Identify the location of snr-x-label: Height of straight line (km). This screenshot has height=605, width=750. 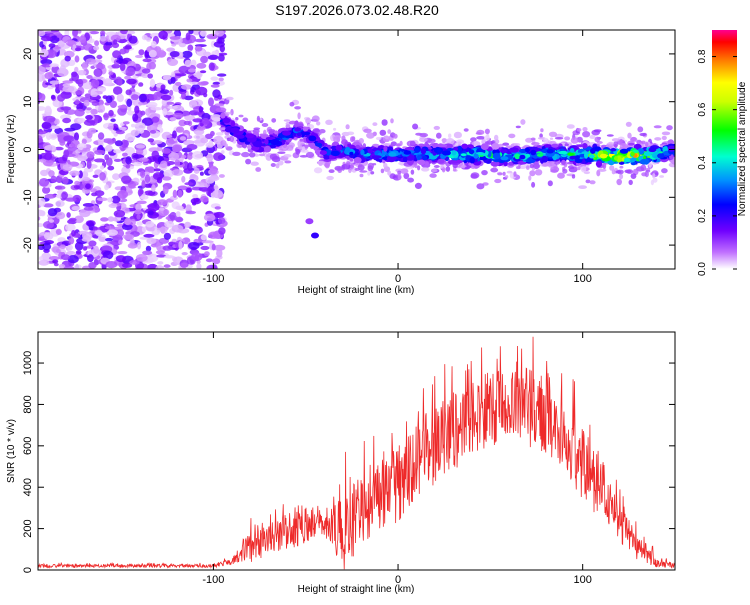
(356, 589).